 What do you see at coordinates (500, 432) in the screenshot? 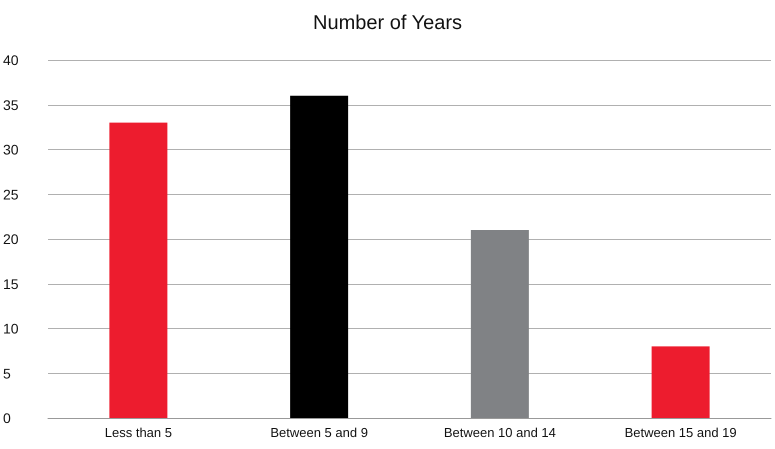
I see `x-tick-label: Between 10 and 14` at bounding box center [500, 432].